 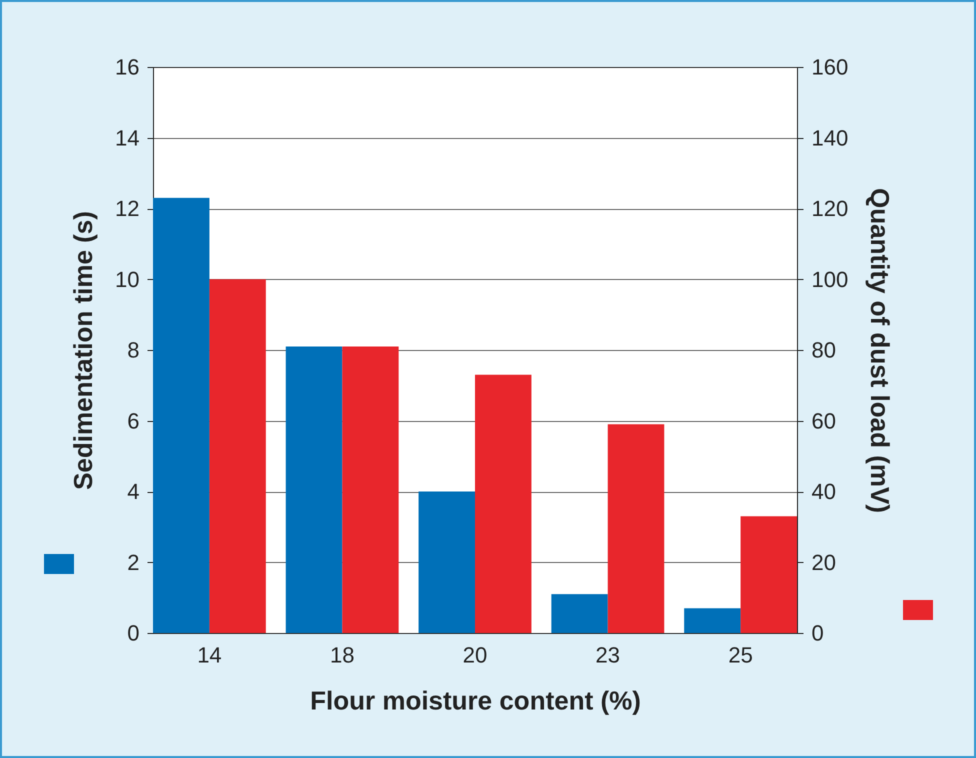 I want to click on y-tick-label: 8, so click(x=133, y=350).